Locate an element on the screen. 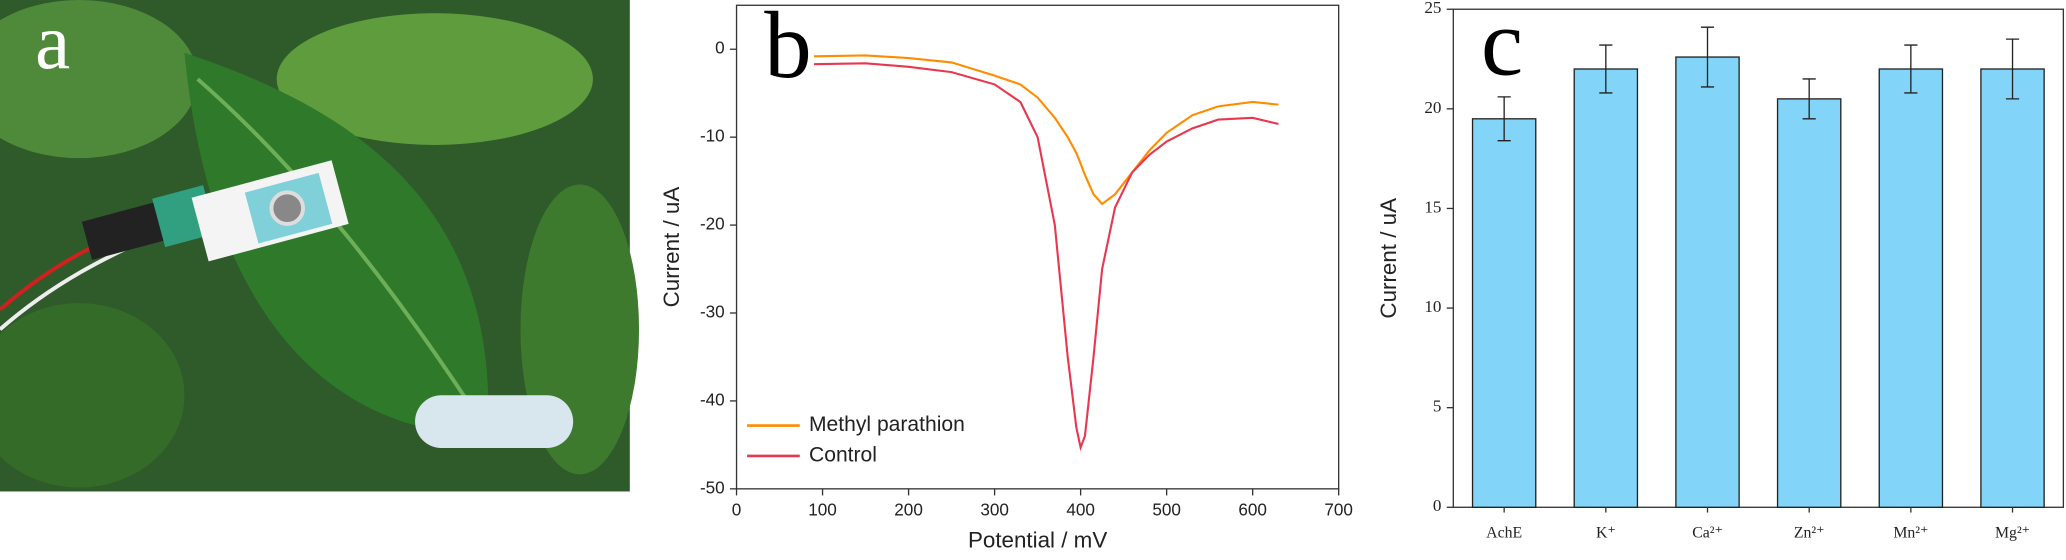 This screenshot has width=2066, height=560. y-tick-label: -40 is located at coordinates (712, 399).